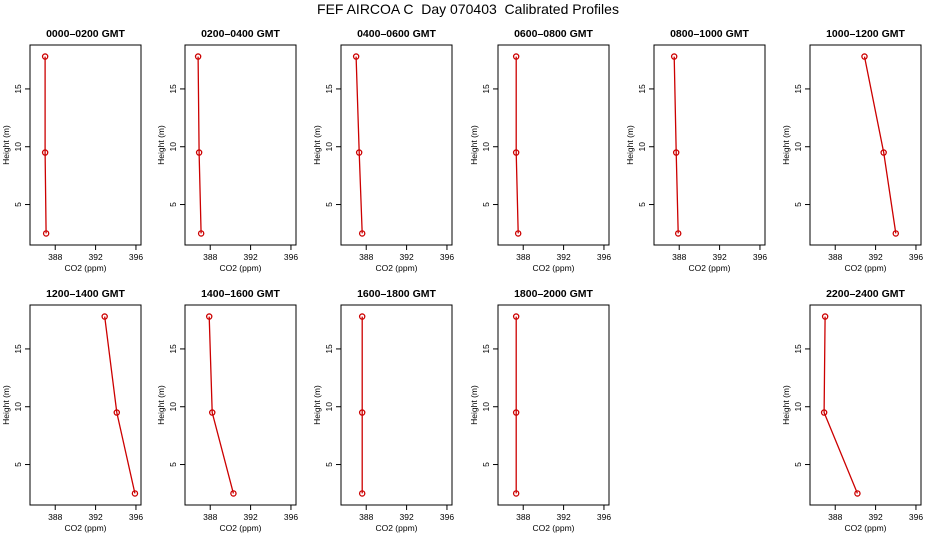  I want to click on panel-title: 1200–1400 GMT, so click(85, 294).